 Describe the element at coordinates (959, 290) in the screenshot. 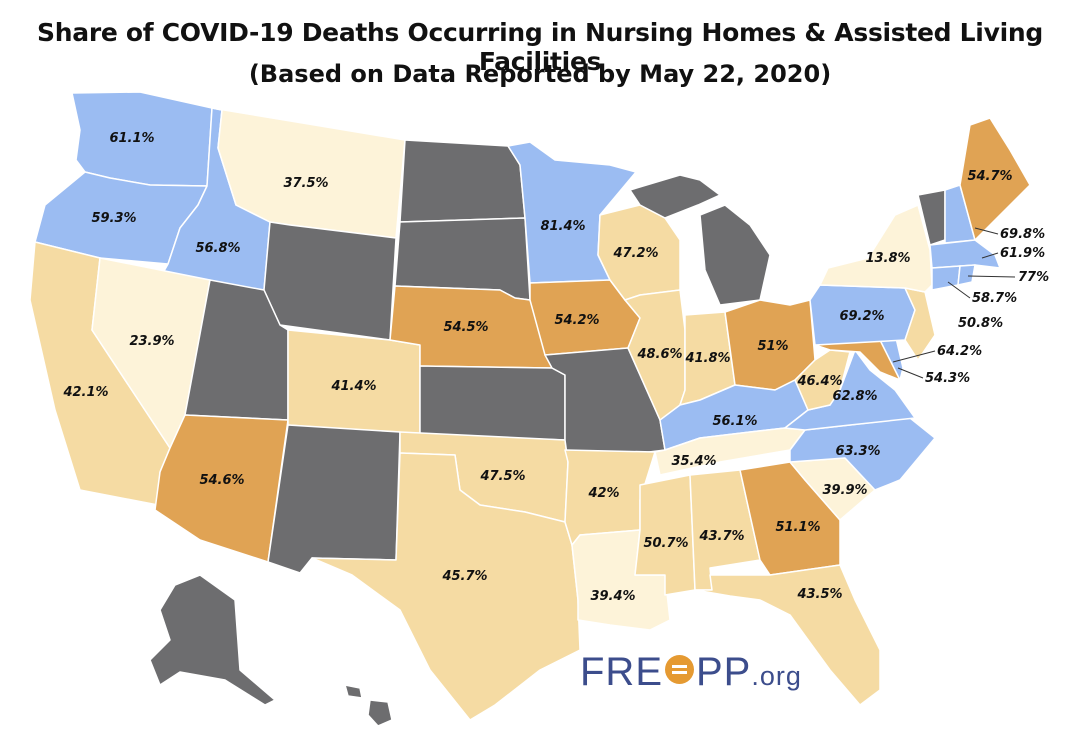

I see `leader-CT` at that location.